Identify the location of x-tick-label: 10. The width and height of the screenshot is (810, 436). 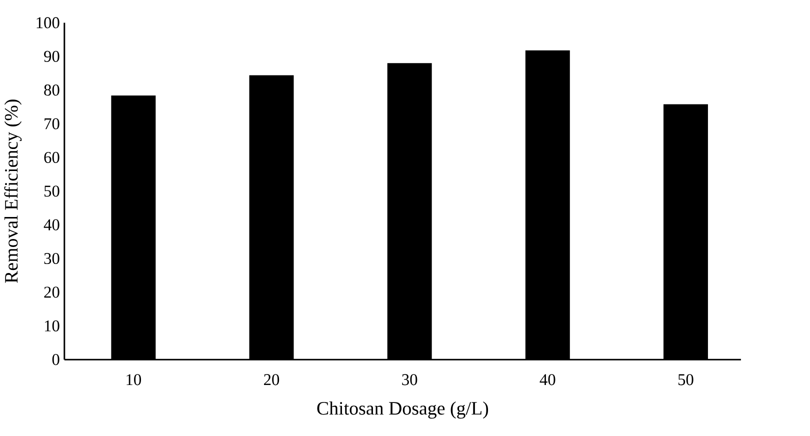
(134, 380).